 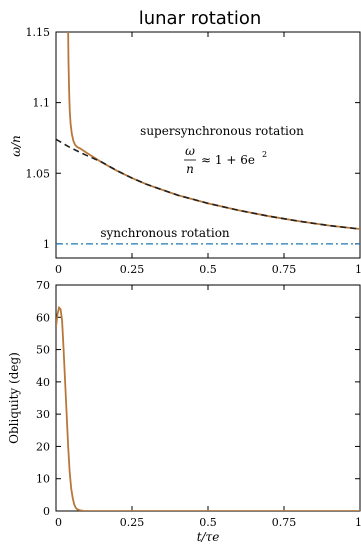 I want to click on y-tick-label: 50, so click(x=43, y=350).